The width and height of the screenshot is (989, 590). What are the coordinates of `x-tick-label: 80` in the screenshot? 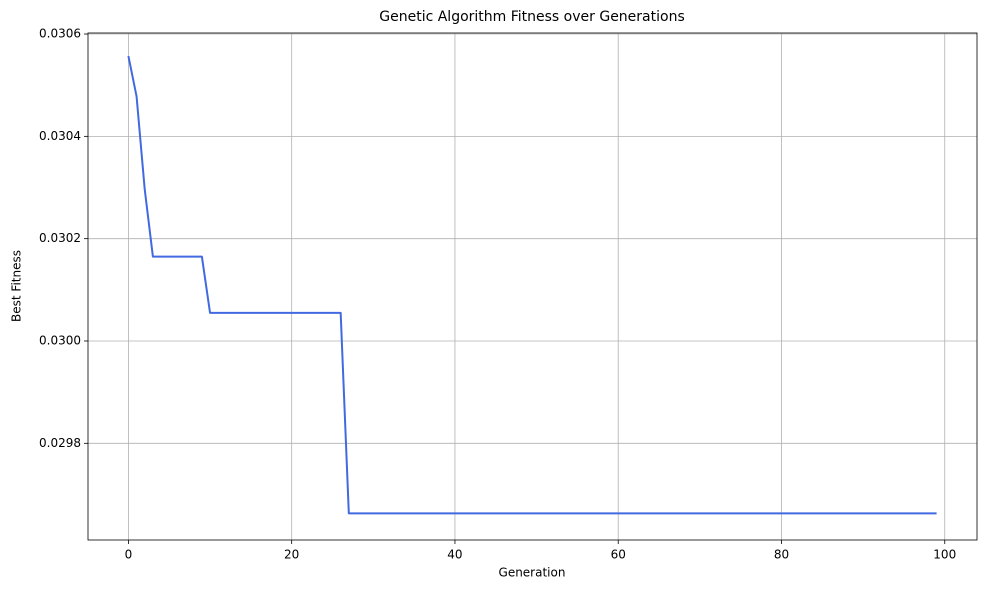 It's located at (781, 555).